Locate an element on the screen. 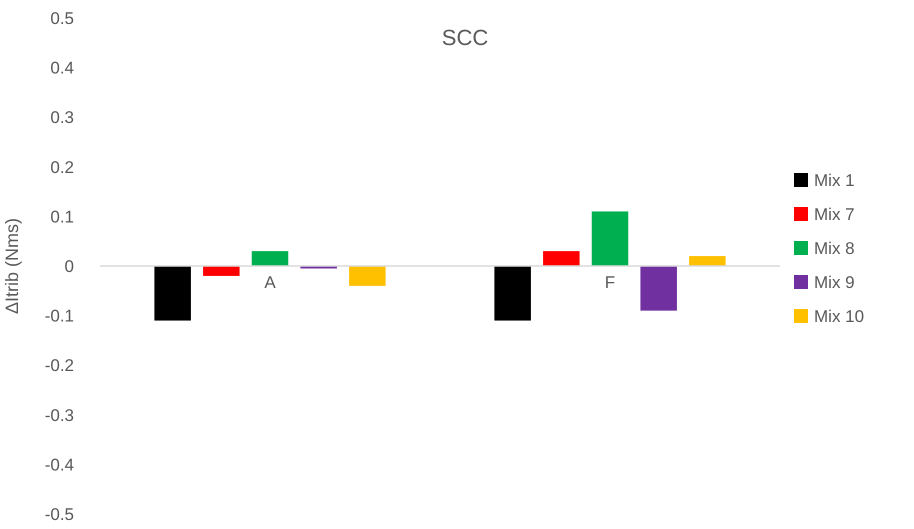 Image resolution: width=914 pixels, height=529 pixels. y-tick-label: -0.1 is located at coordinates (59, 316).